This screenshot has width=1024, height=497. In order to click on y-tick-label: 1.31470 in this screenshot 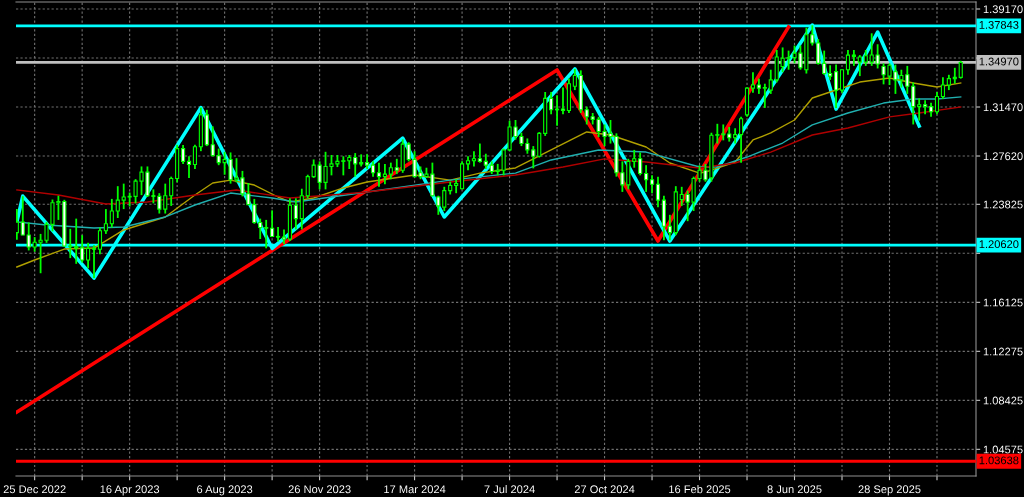, I will do `click(1003, 107)`.